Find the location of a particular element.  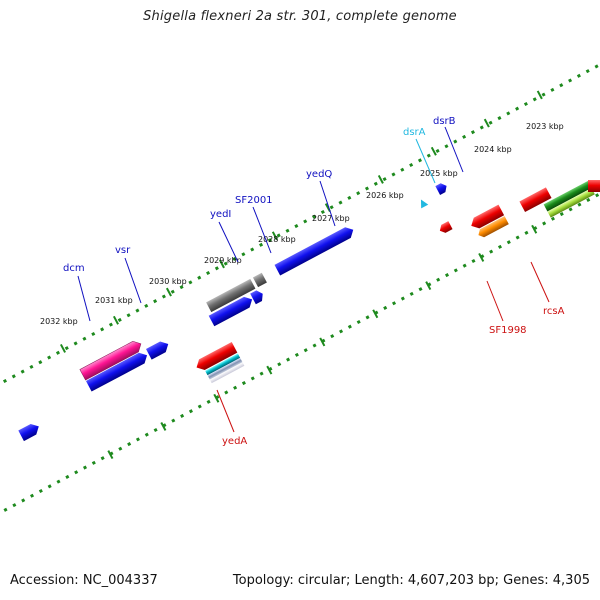

gene-SF1998 is located at coordinates (446, 227).